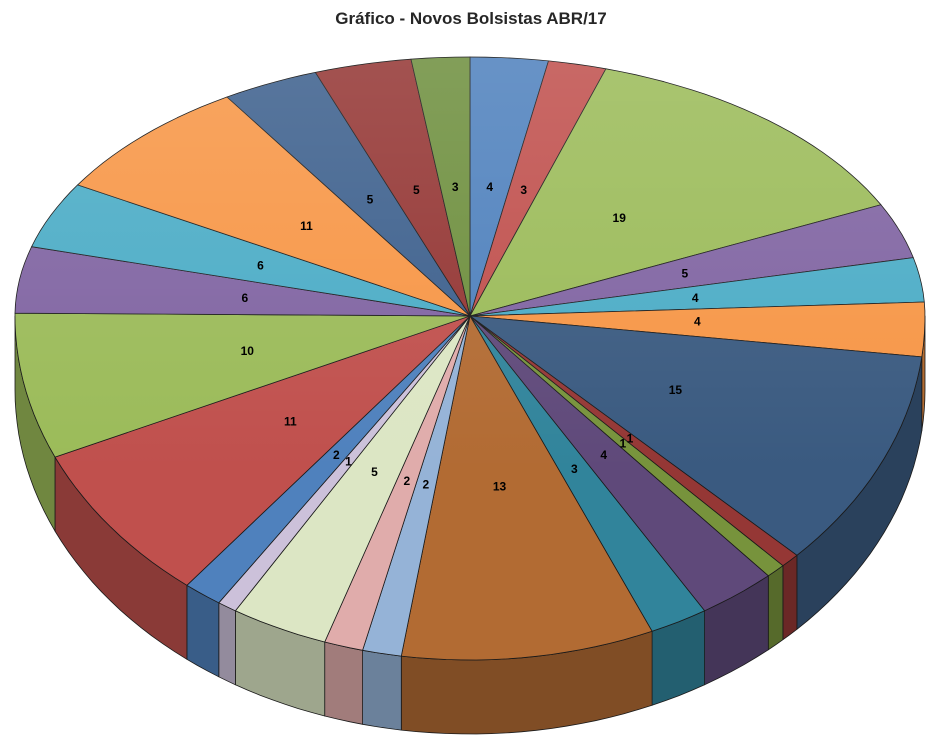 The height and width of the screenshot is (742, 942). I want to click on chart-title: Gráfico - Novos Bolsistas ABR/17, so click(471, 18).